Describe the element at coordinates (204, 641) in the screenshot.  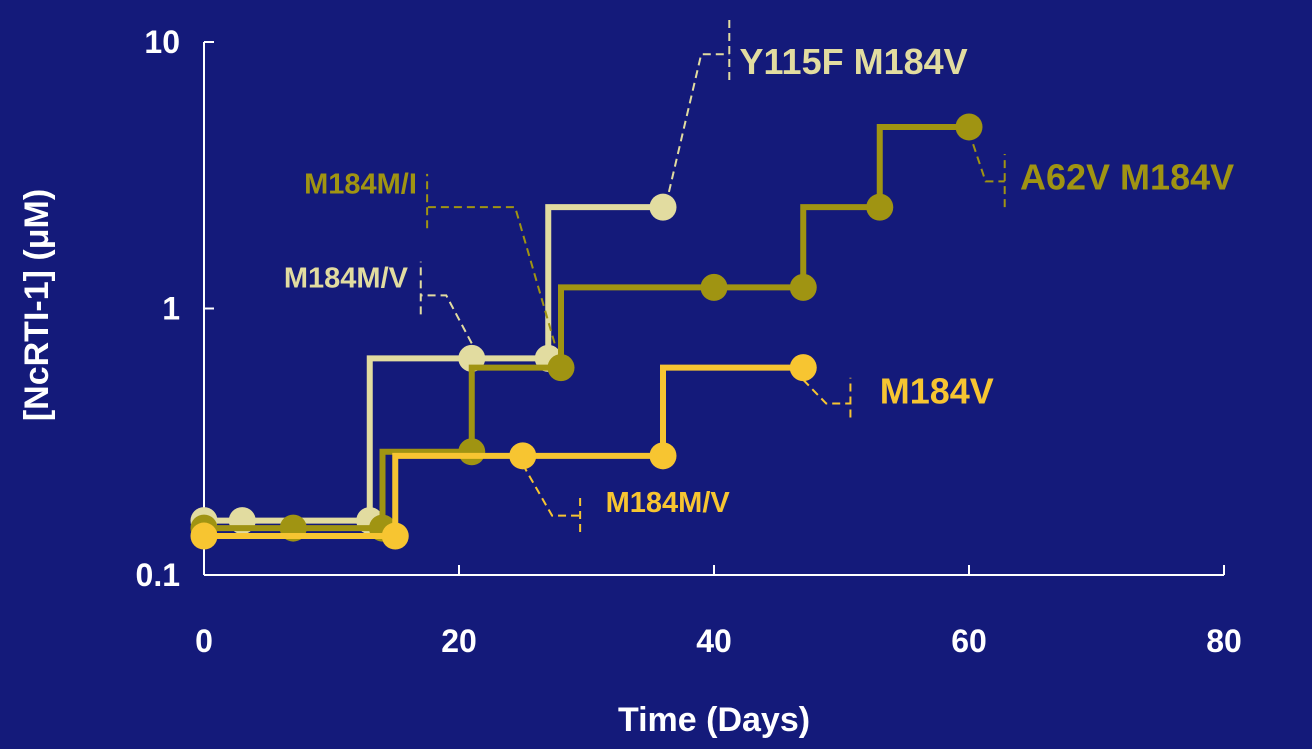
I see `x-tick-label: 0` at that location.